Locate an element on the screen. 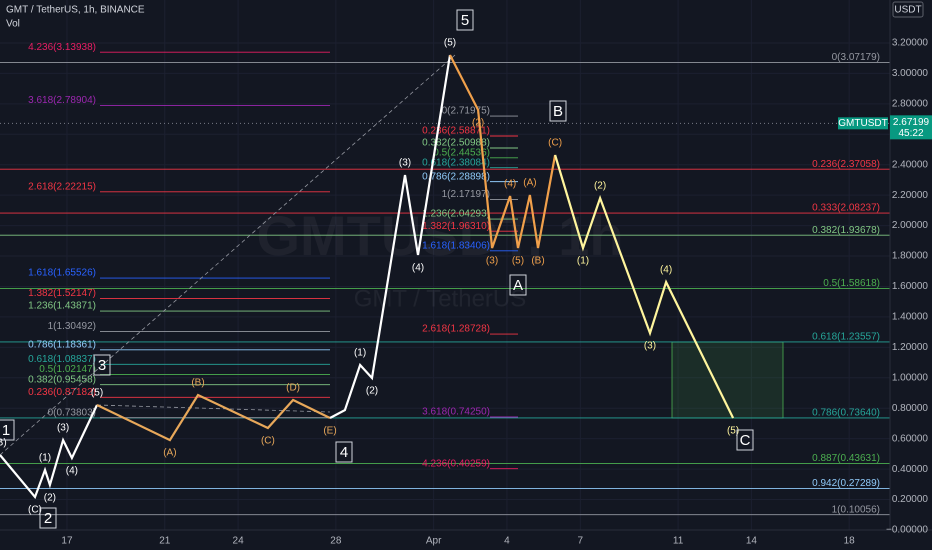  y-tick-label: 3.20000 is located at coordinates (910, 43).